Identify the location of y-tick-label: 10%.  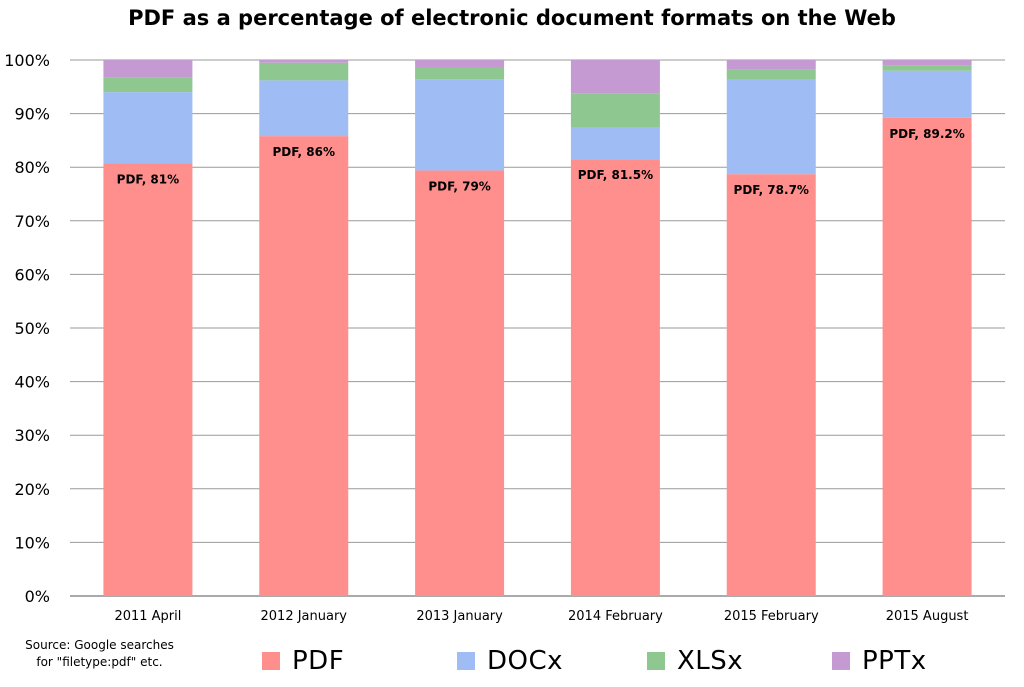
(32, 542).